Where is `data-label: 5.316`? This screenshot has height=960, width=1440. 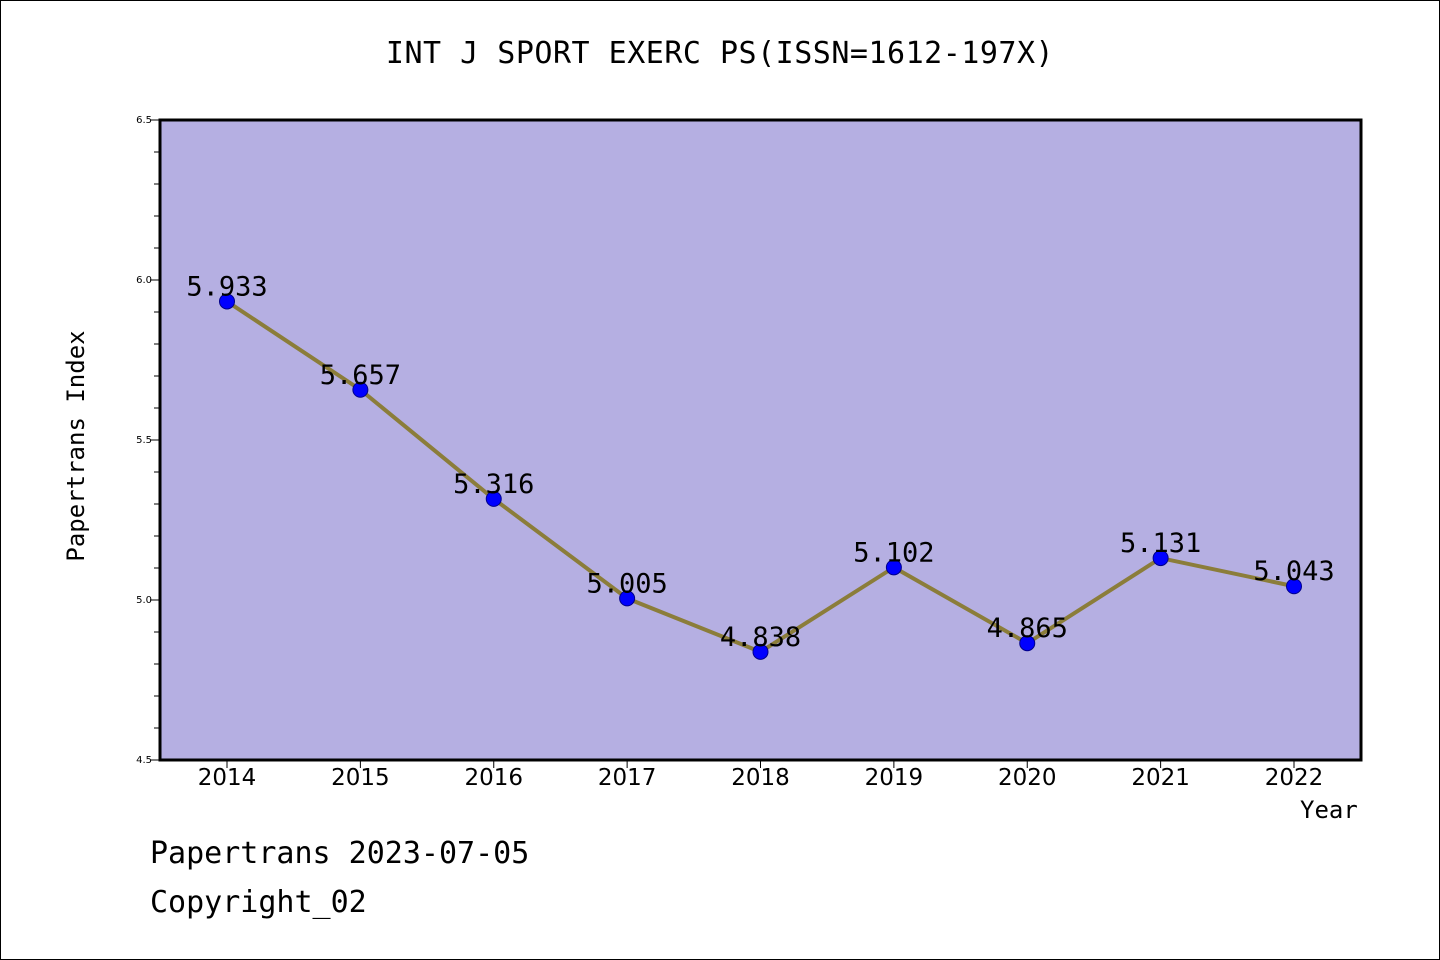 data-label: 5.316 is located at coordinates (493, 484).